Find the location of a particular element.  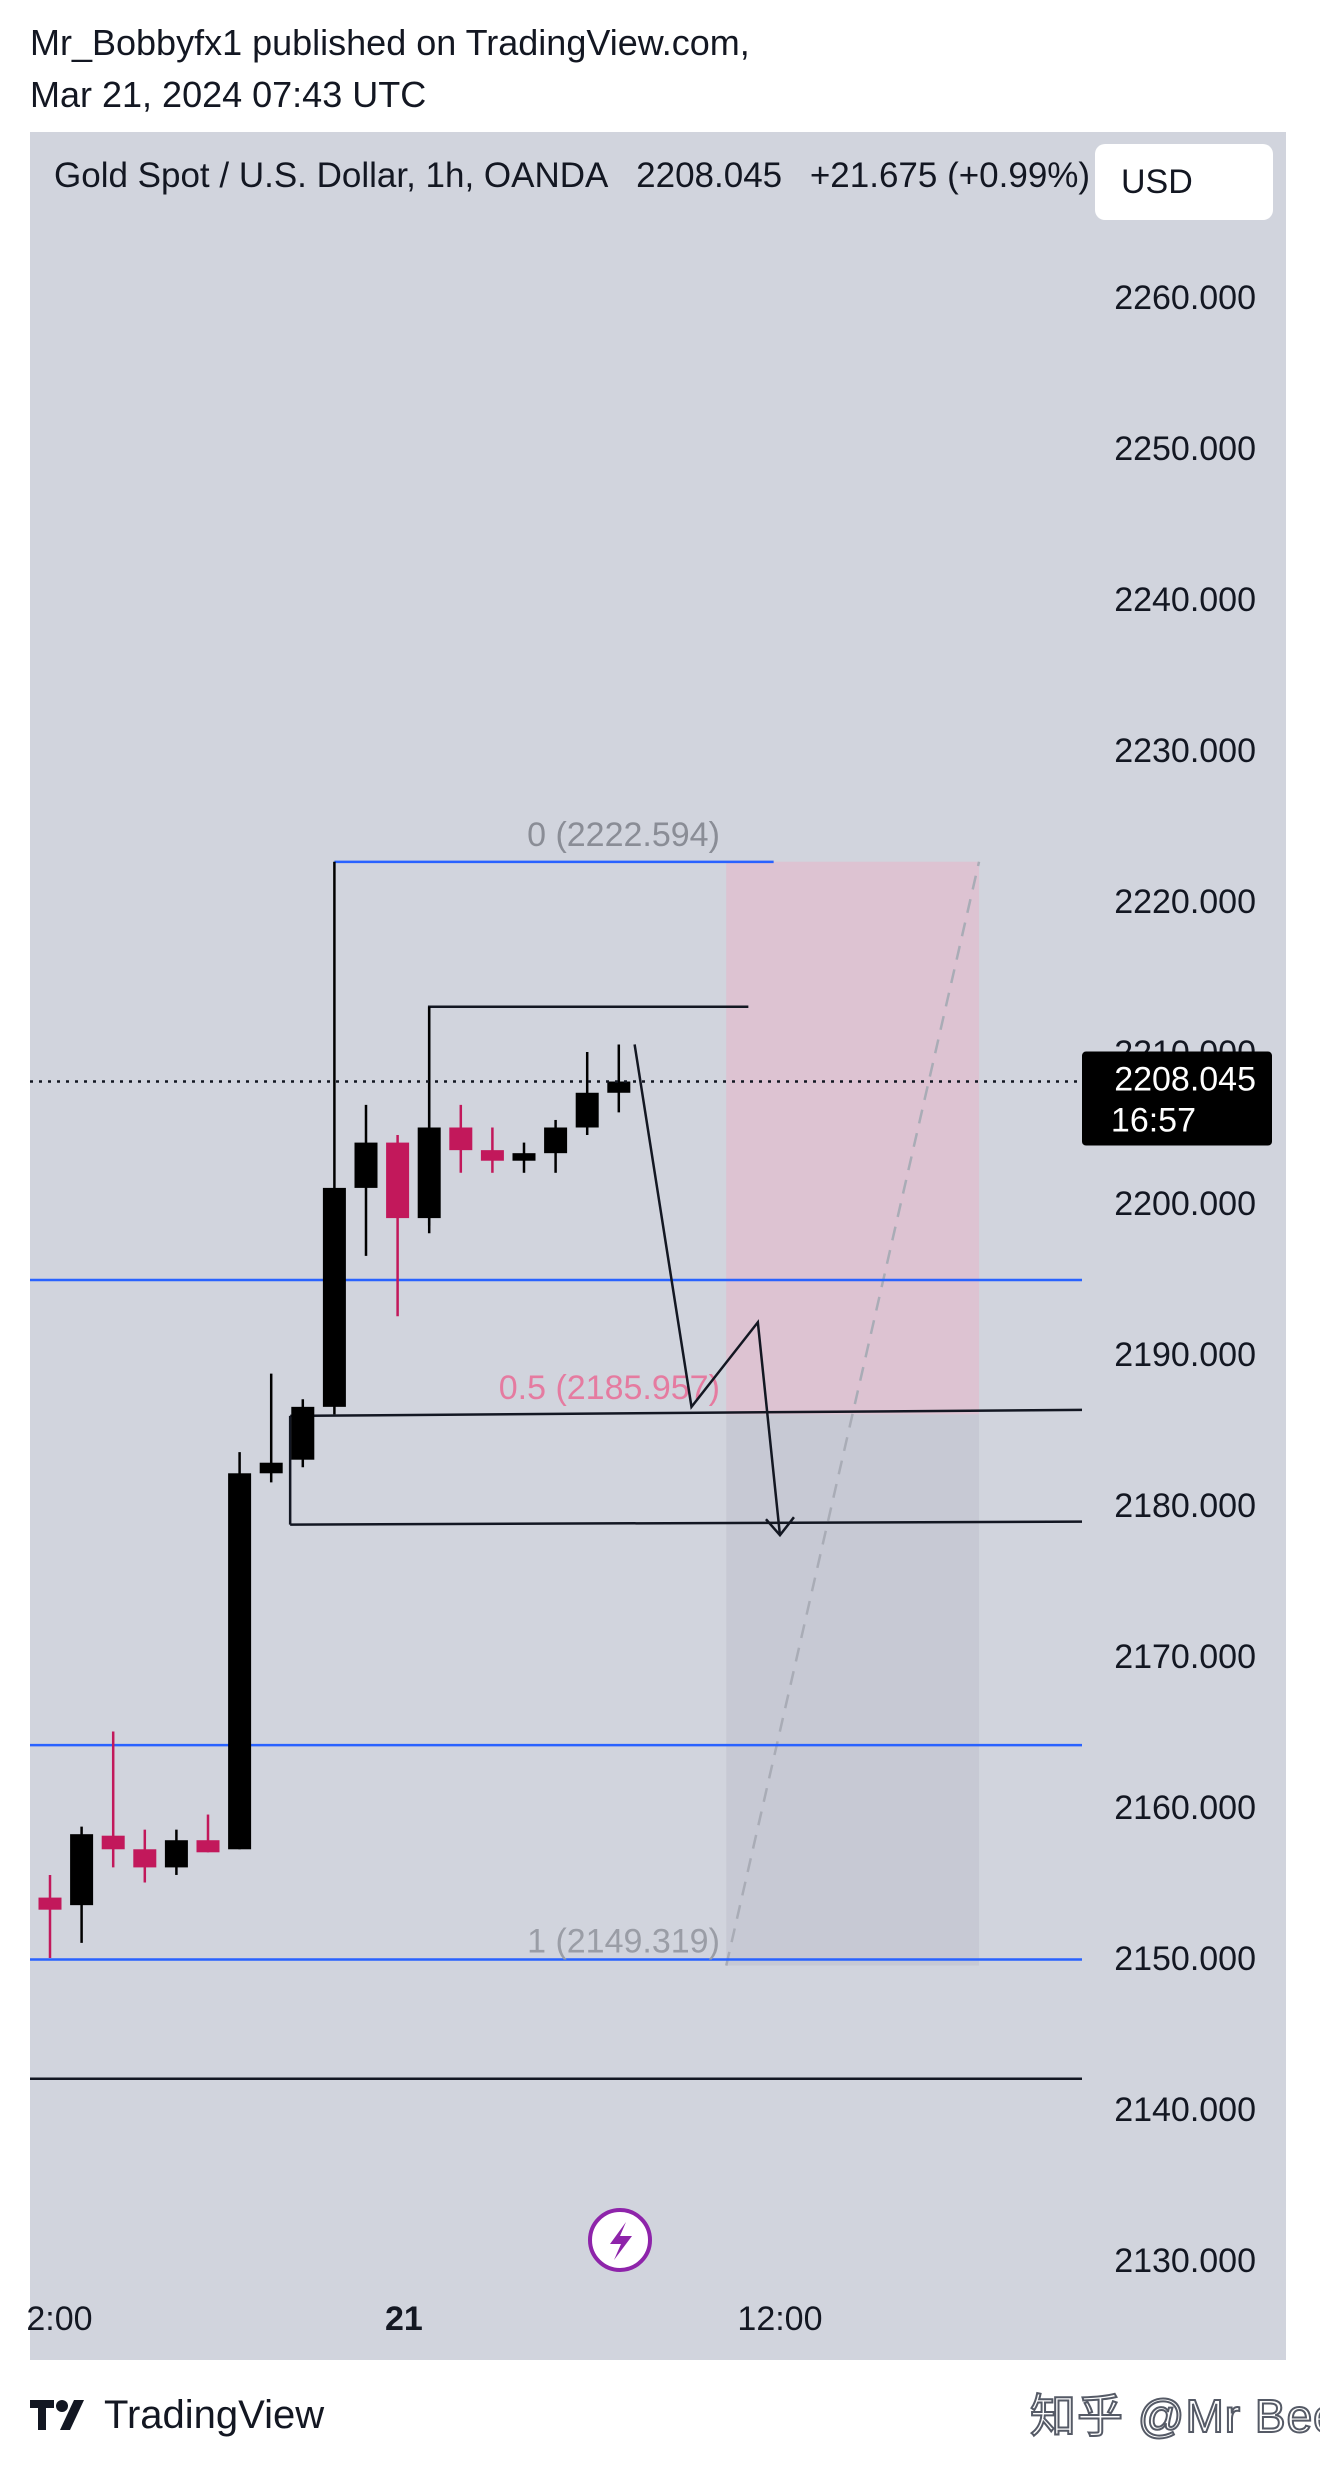

y-tick-label: 2200.000 is located at coordinates (1185, 1204).